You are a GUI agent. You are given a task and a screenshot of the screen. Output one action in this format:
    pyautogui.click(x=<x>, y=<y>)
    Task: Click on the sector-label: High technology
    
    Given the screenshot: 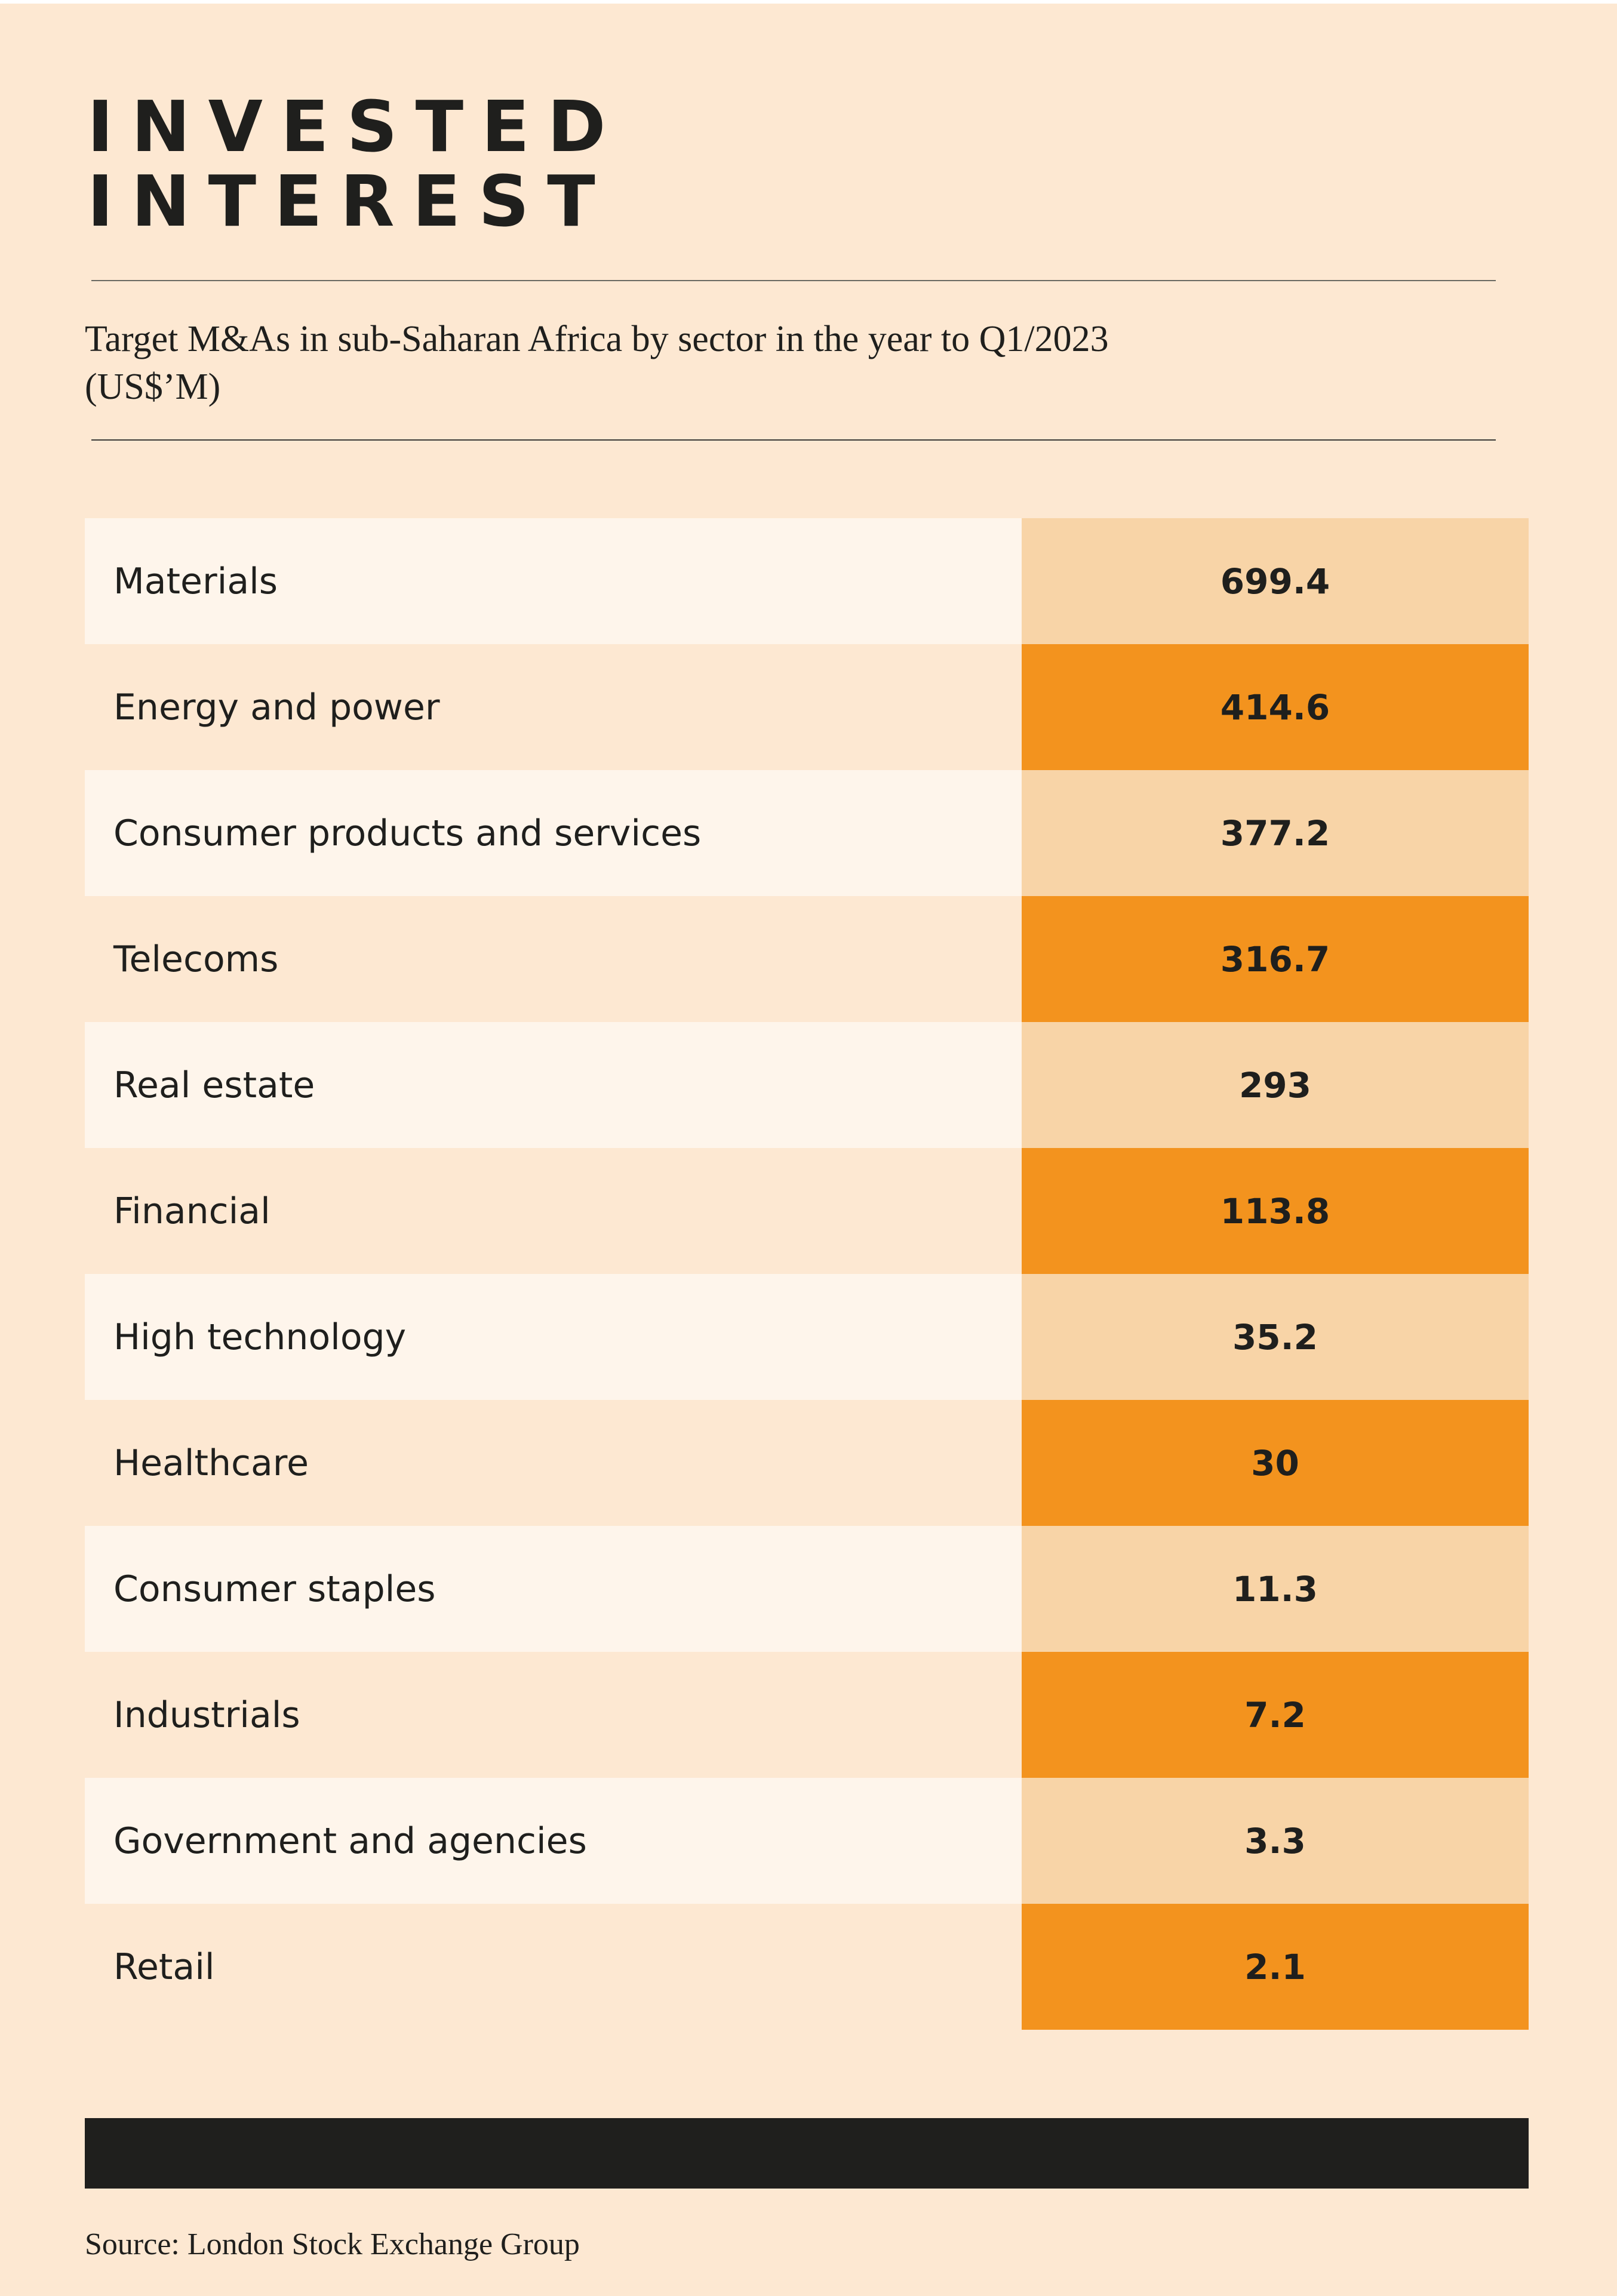 What is the action you would take?
    pyautogui.click(x=553, y=1337)
    